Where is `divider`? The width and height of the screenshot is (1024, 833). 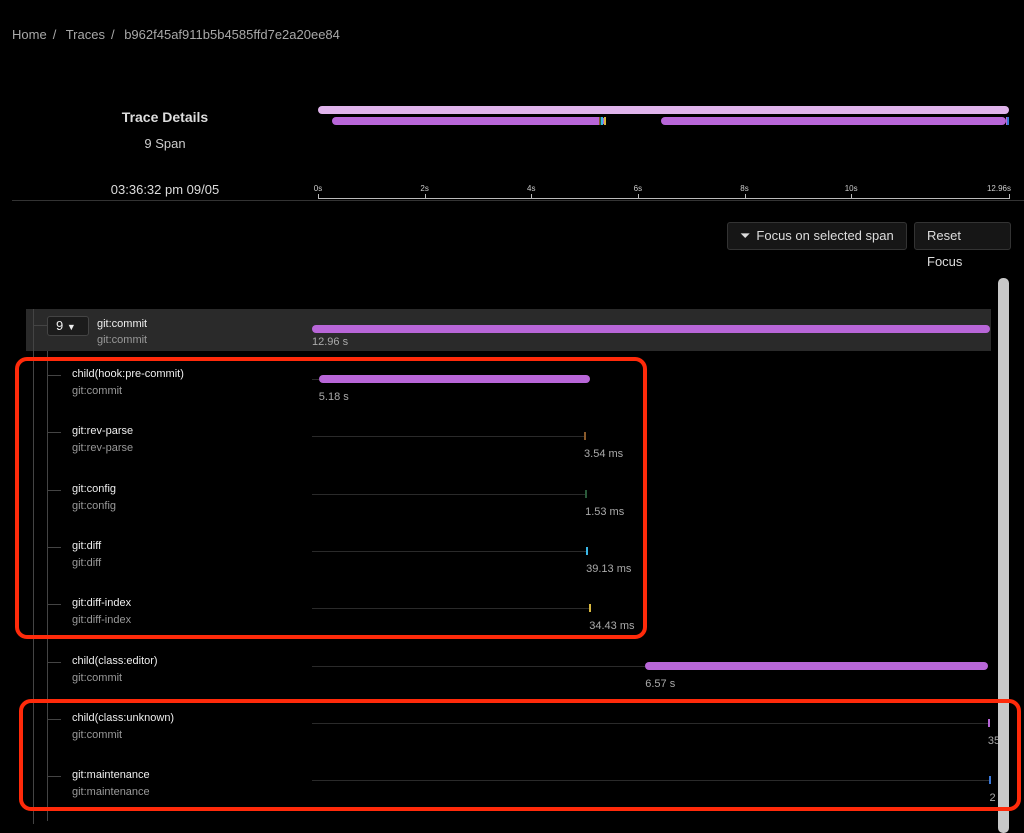
divider is located at coordinates (518, 200).